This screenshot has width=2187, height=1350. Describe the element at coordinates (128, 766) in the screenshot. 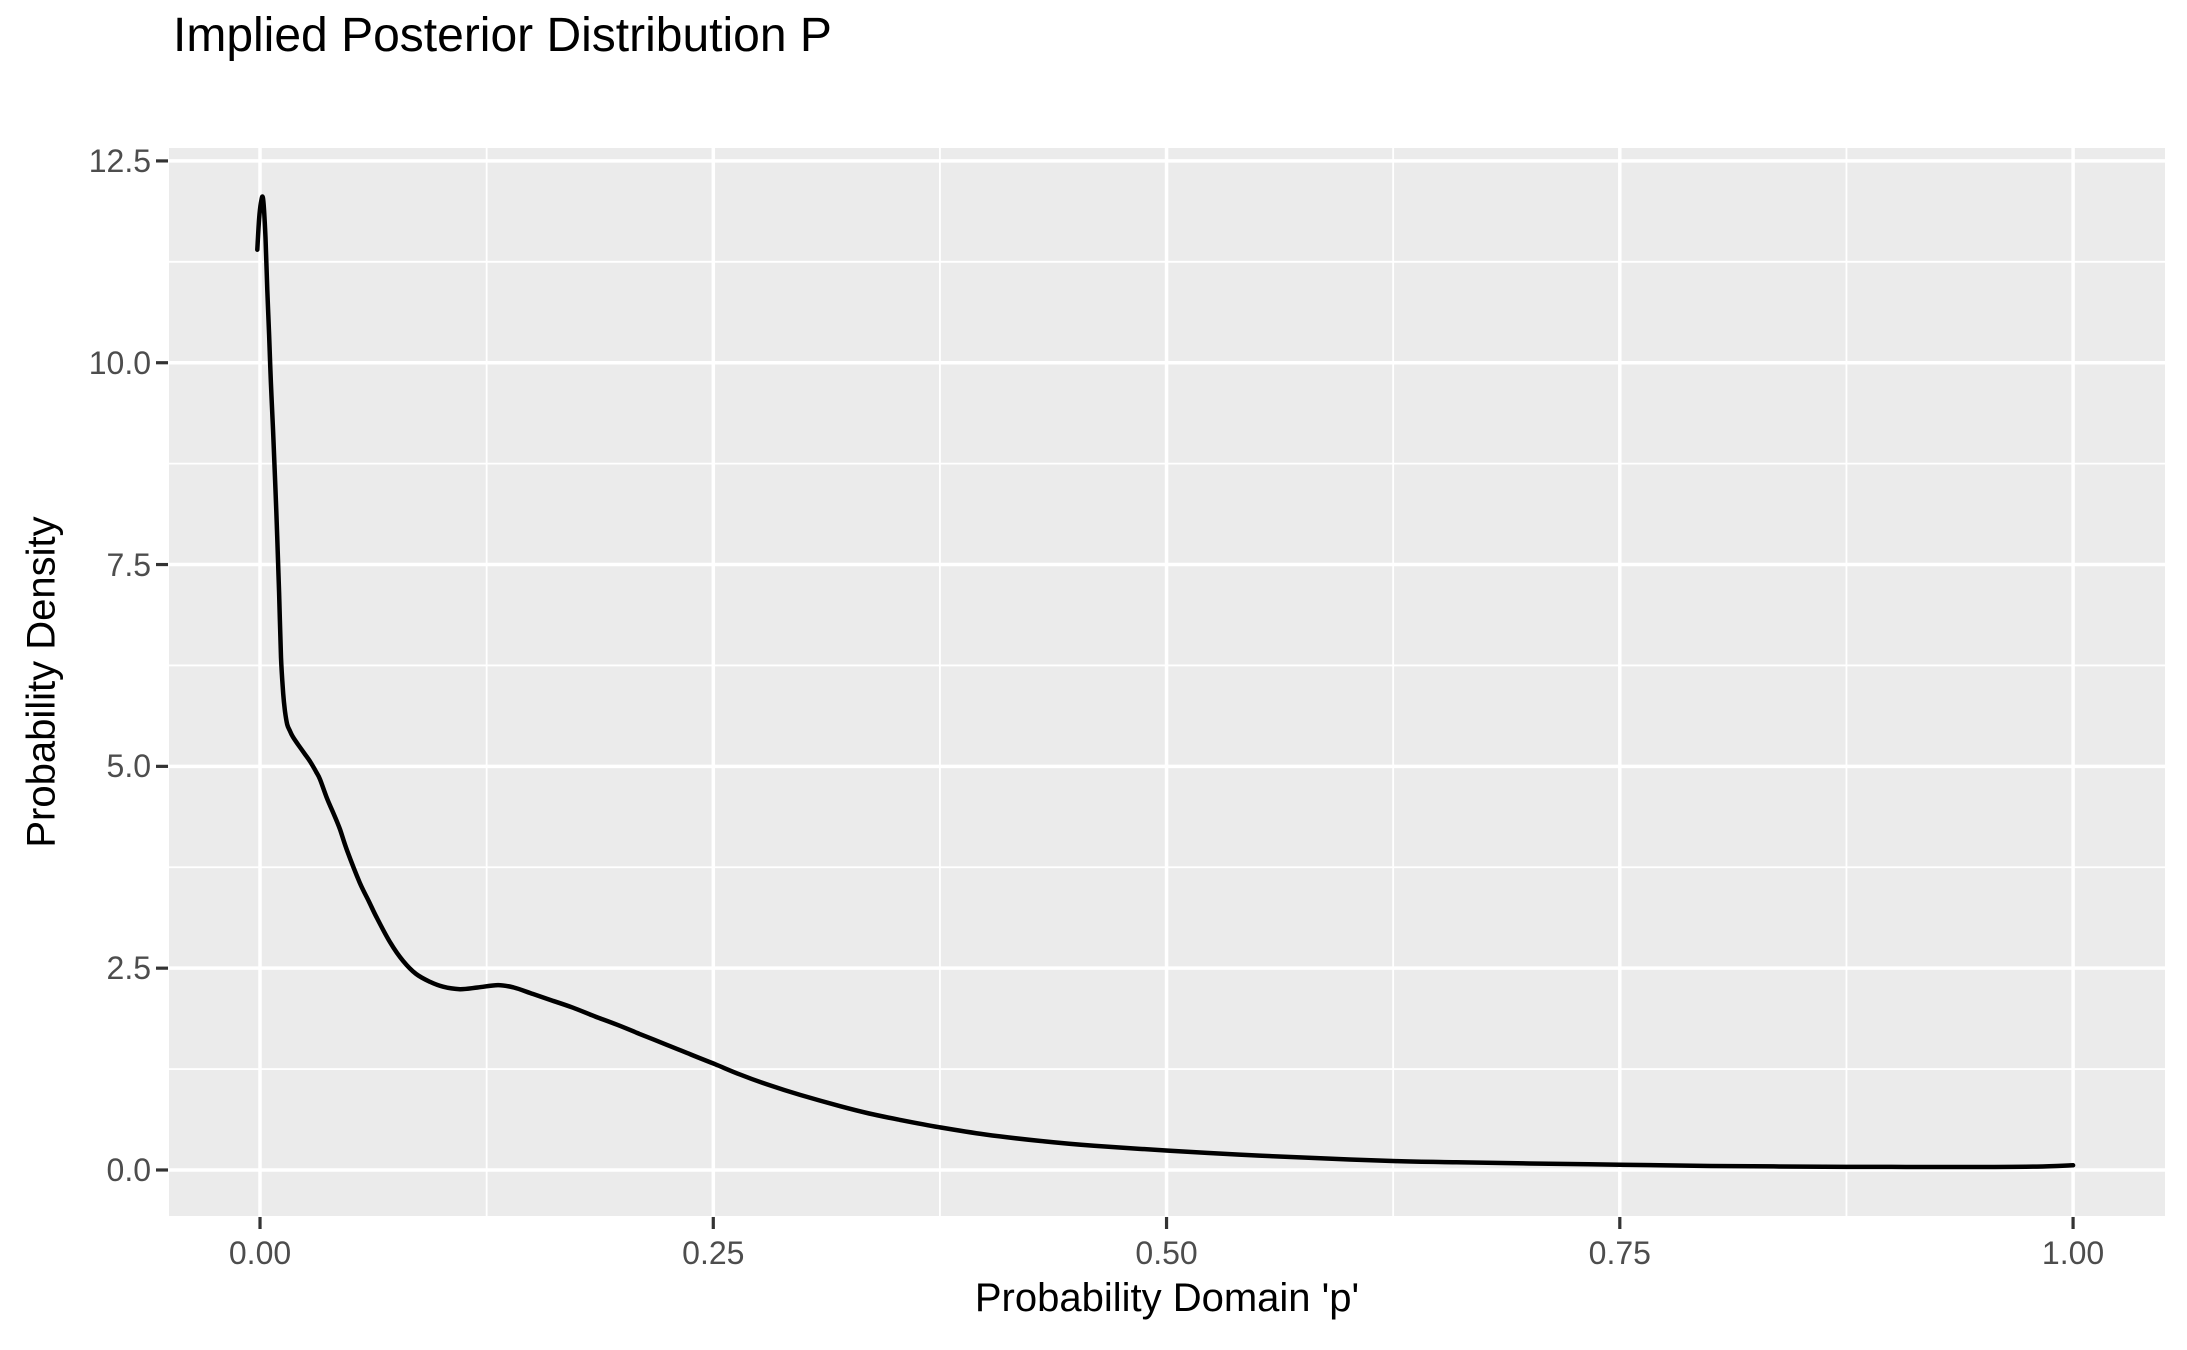

I see `y-tick-label: 5.0` at that location.